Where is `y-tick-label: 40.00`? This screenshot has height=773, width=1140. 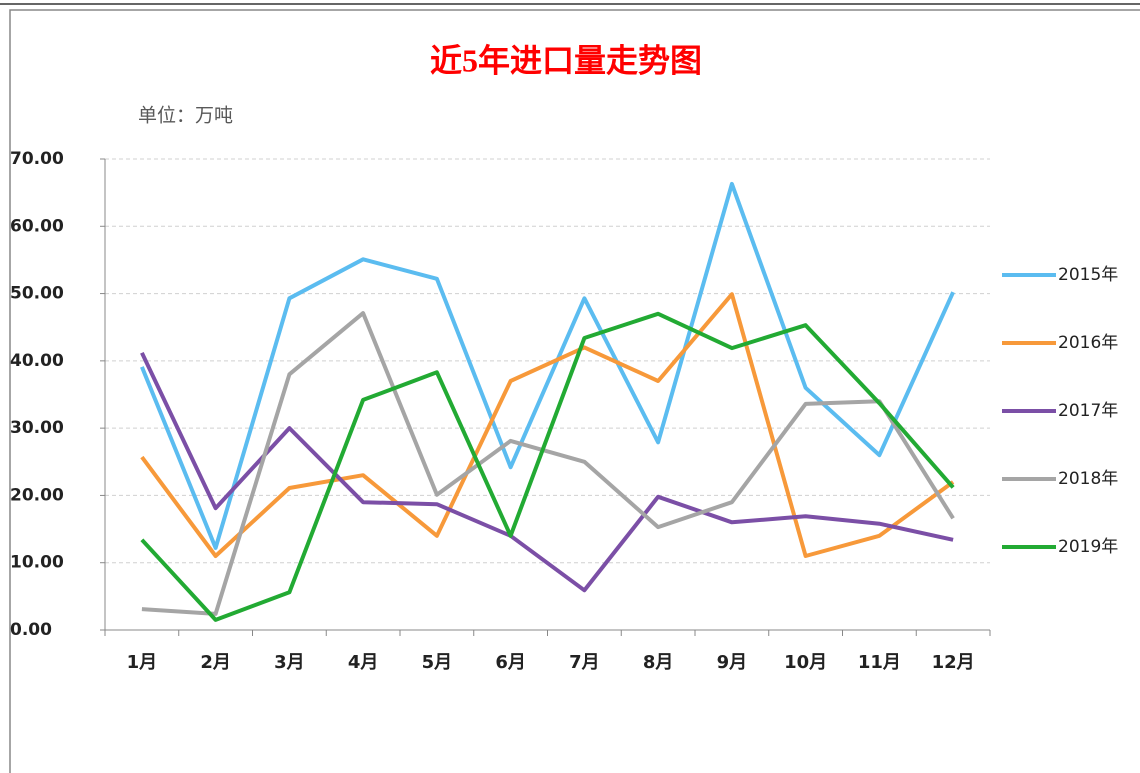
y-tick-label: 40.00 is located at coordinates (37, 361).